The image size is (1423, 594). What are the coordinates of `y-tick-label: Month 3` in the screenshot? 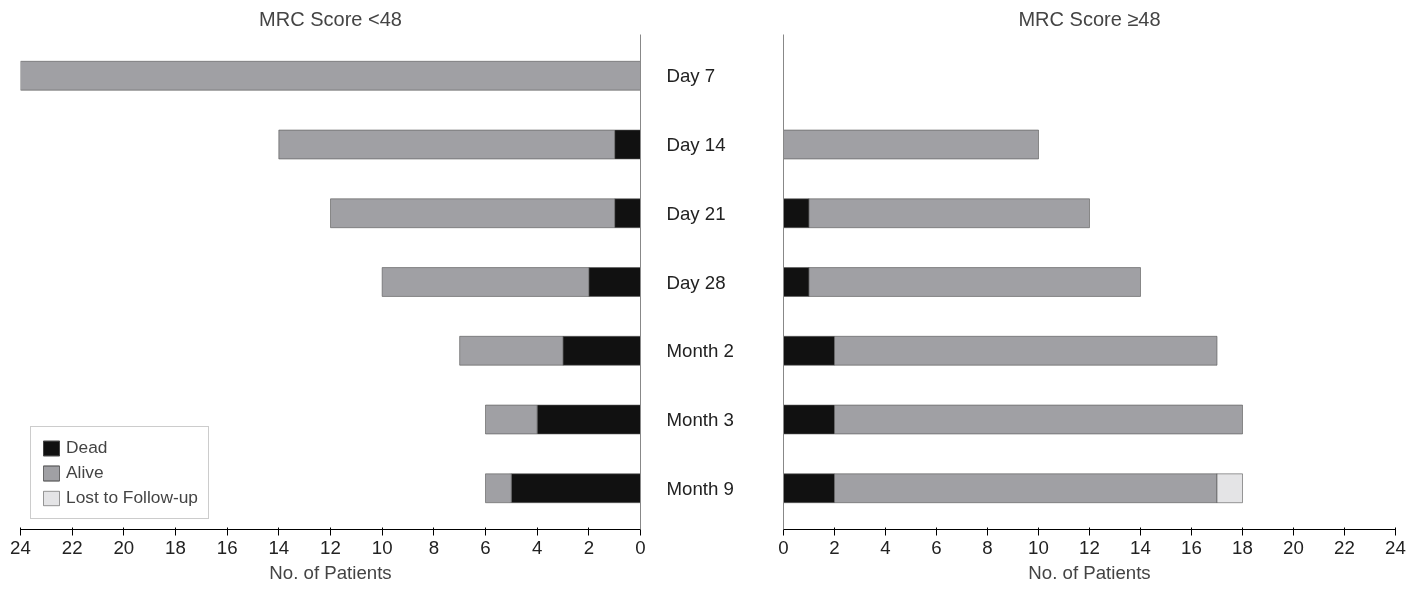 It's located at (700, 419).